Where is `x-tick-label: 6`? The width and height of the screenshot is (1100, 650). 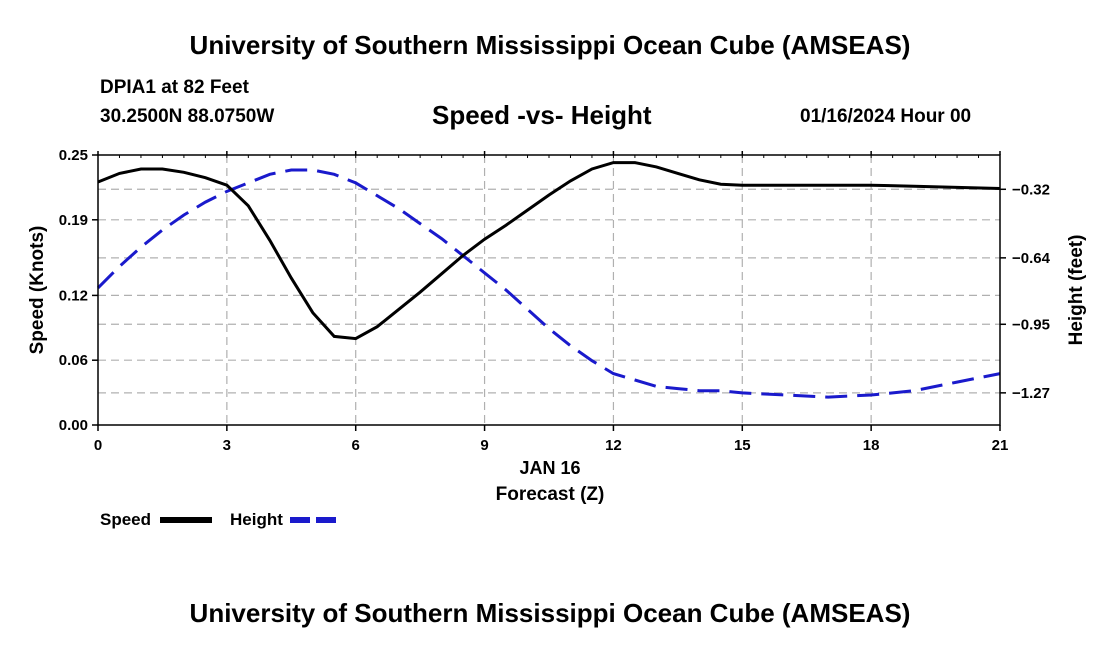
x-tick-label: 6 is located at coordinates (356, 445).